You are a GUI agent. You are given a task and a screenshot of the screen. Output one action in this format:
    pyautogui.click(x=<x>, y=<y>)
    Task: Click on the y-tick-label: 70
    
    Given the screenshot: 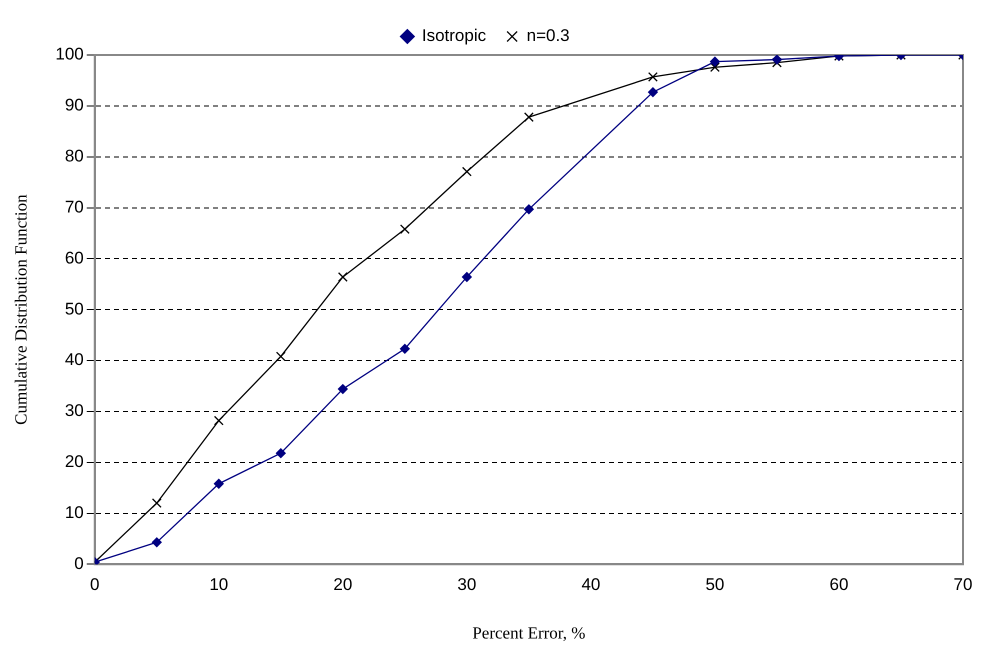 What is the action you would take?
    pyautogui.click(x=74, y=206)
    